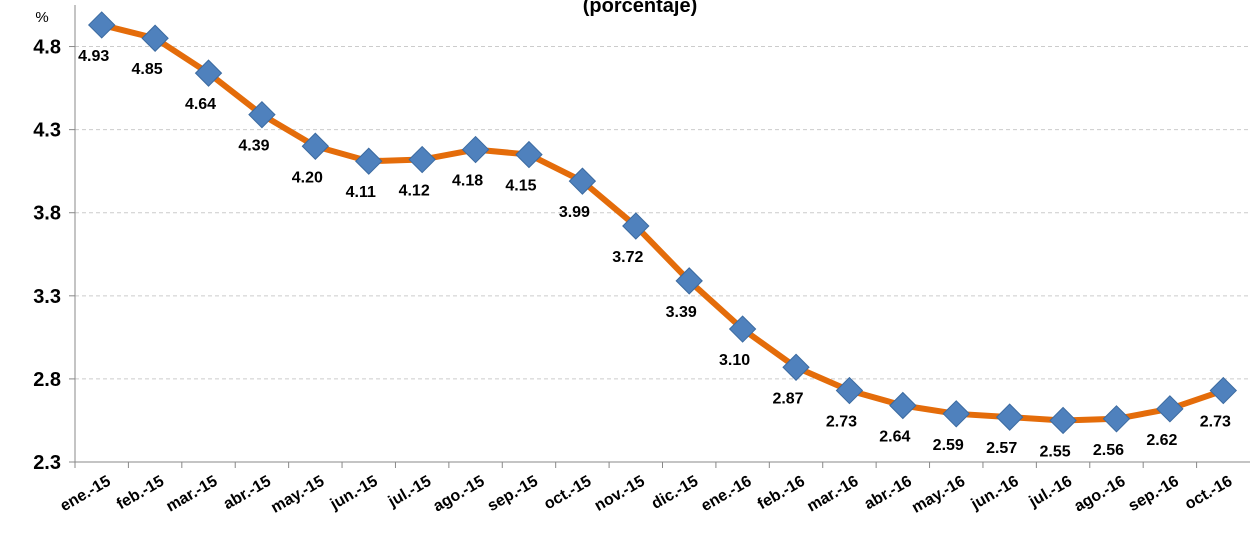  What do you see at coordinates (47, 297) in the screenshot?
I see `y-tick-label: 3.3` at bounding box center [47, 297].